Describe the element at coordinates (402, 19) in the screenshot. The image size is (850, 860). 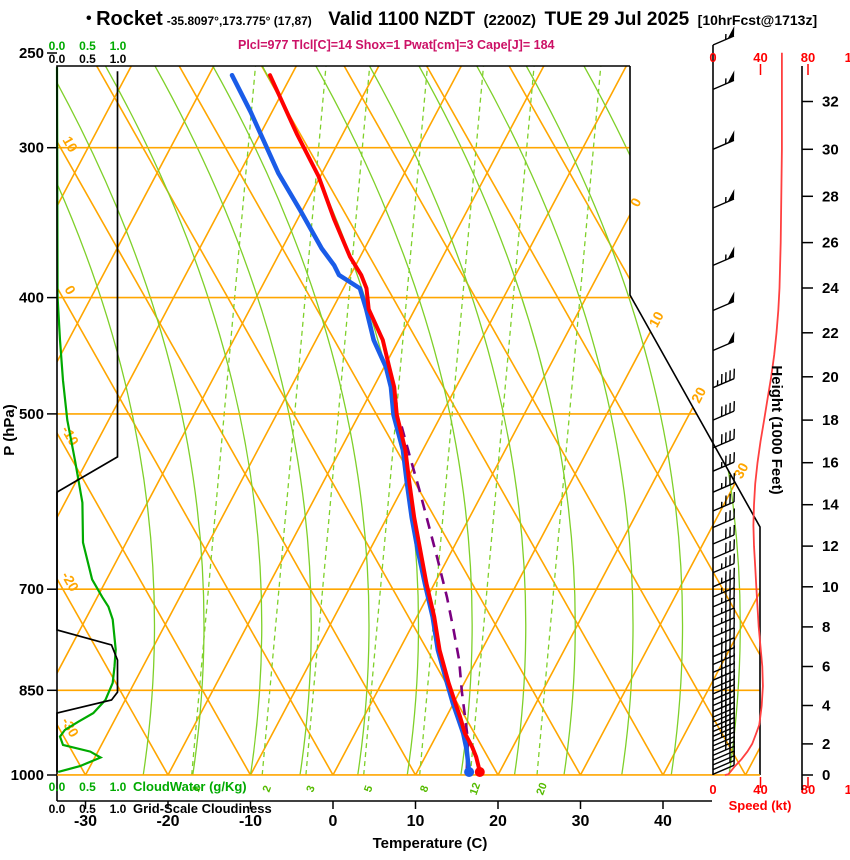
I see `valid-time: Valid 1100 NZDT` at that location.